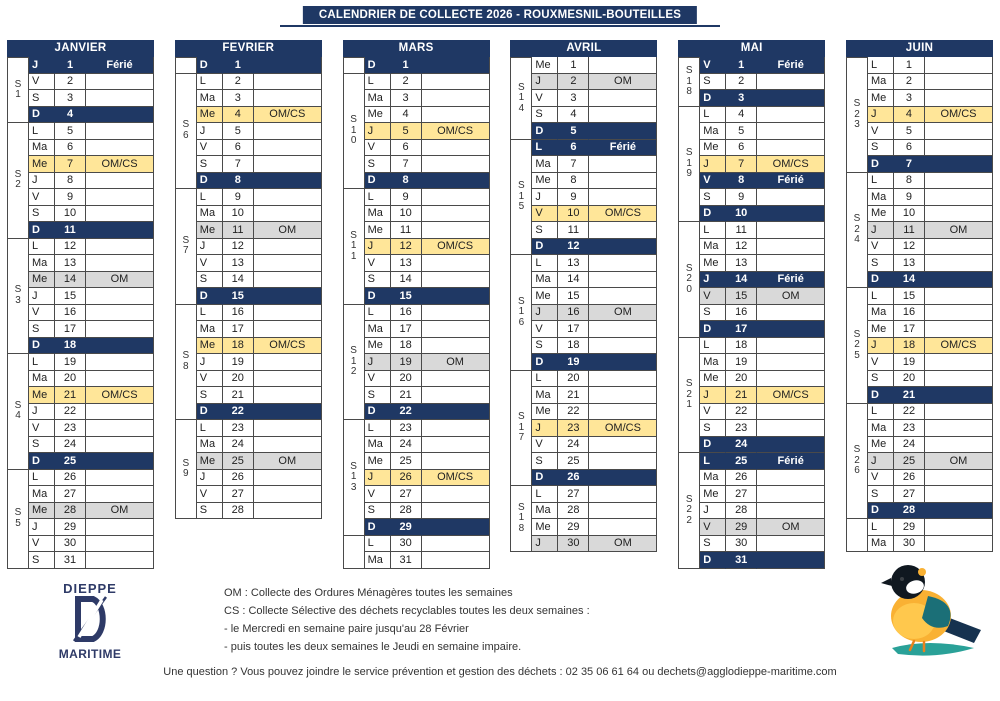 The width and height of the screenshot is (1000, 701). I want to click on day-number: 11, so click(909, 230).